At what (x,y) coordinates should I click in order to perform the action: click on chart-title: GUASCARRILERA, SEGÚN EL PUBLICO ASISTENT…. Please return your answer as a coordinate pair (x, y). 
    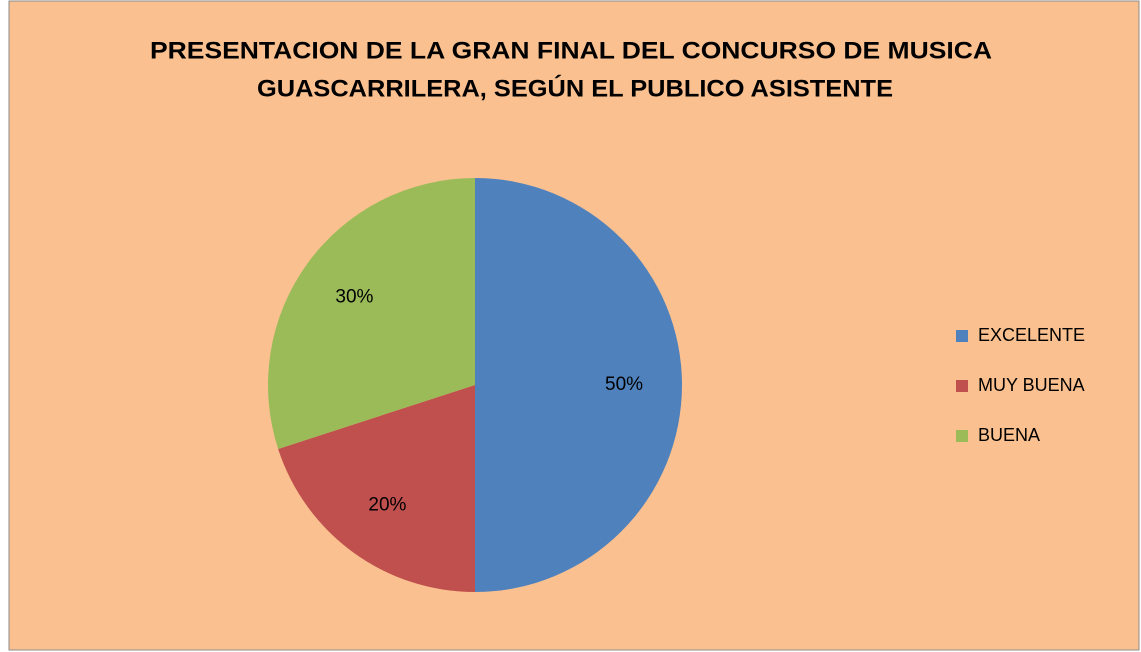
    Looking at the image, I should click on (575, 88).